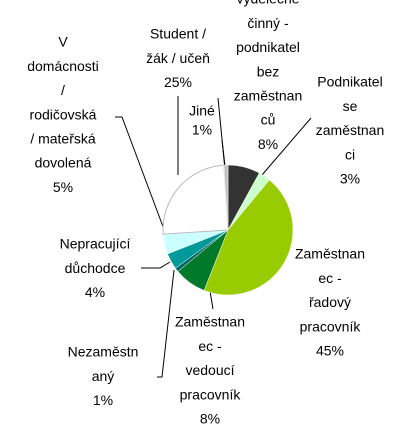 The image size is (400, 424). Describe the element at coordinates (178, 58) in the screenshot. I see `slice-label: žák / učeň` at that location.